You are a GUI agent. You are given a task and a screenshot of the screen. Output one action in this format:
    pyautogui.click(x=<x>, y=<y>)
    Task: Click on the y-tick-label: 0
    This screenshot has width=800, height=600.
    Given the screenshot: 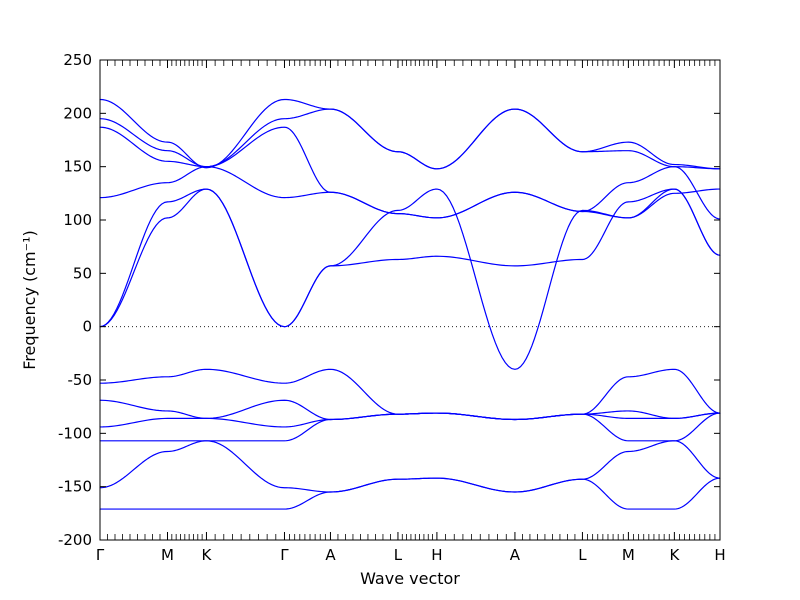 What is the action you would take?
    pyautogui.click(x=87, y=327)
    